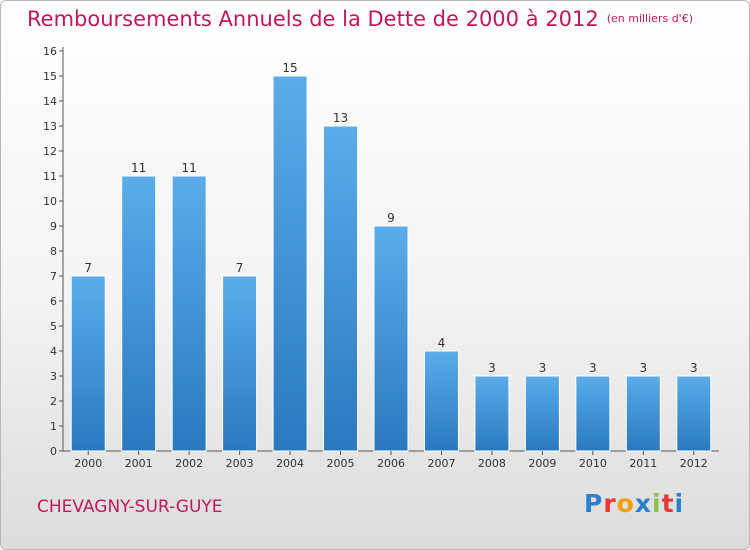  What do you see at coordinates (290, 263) in the screenshot?
I see `bar-2004` at bounding box center [290, 263].